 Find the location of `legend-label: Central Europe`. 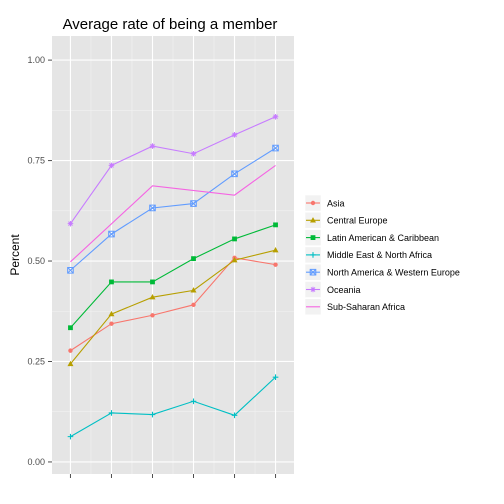

legend-label: Central Europe is located at coordinates (357, 221).